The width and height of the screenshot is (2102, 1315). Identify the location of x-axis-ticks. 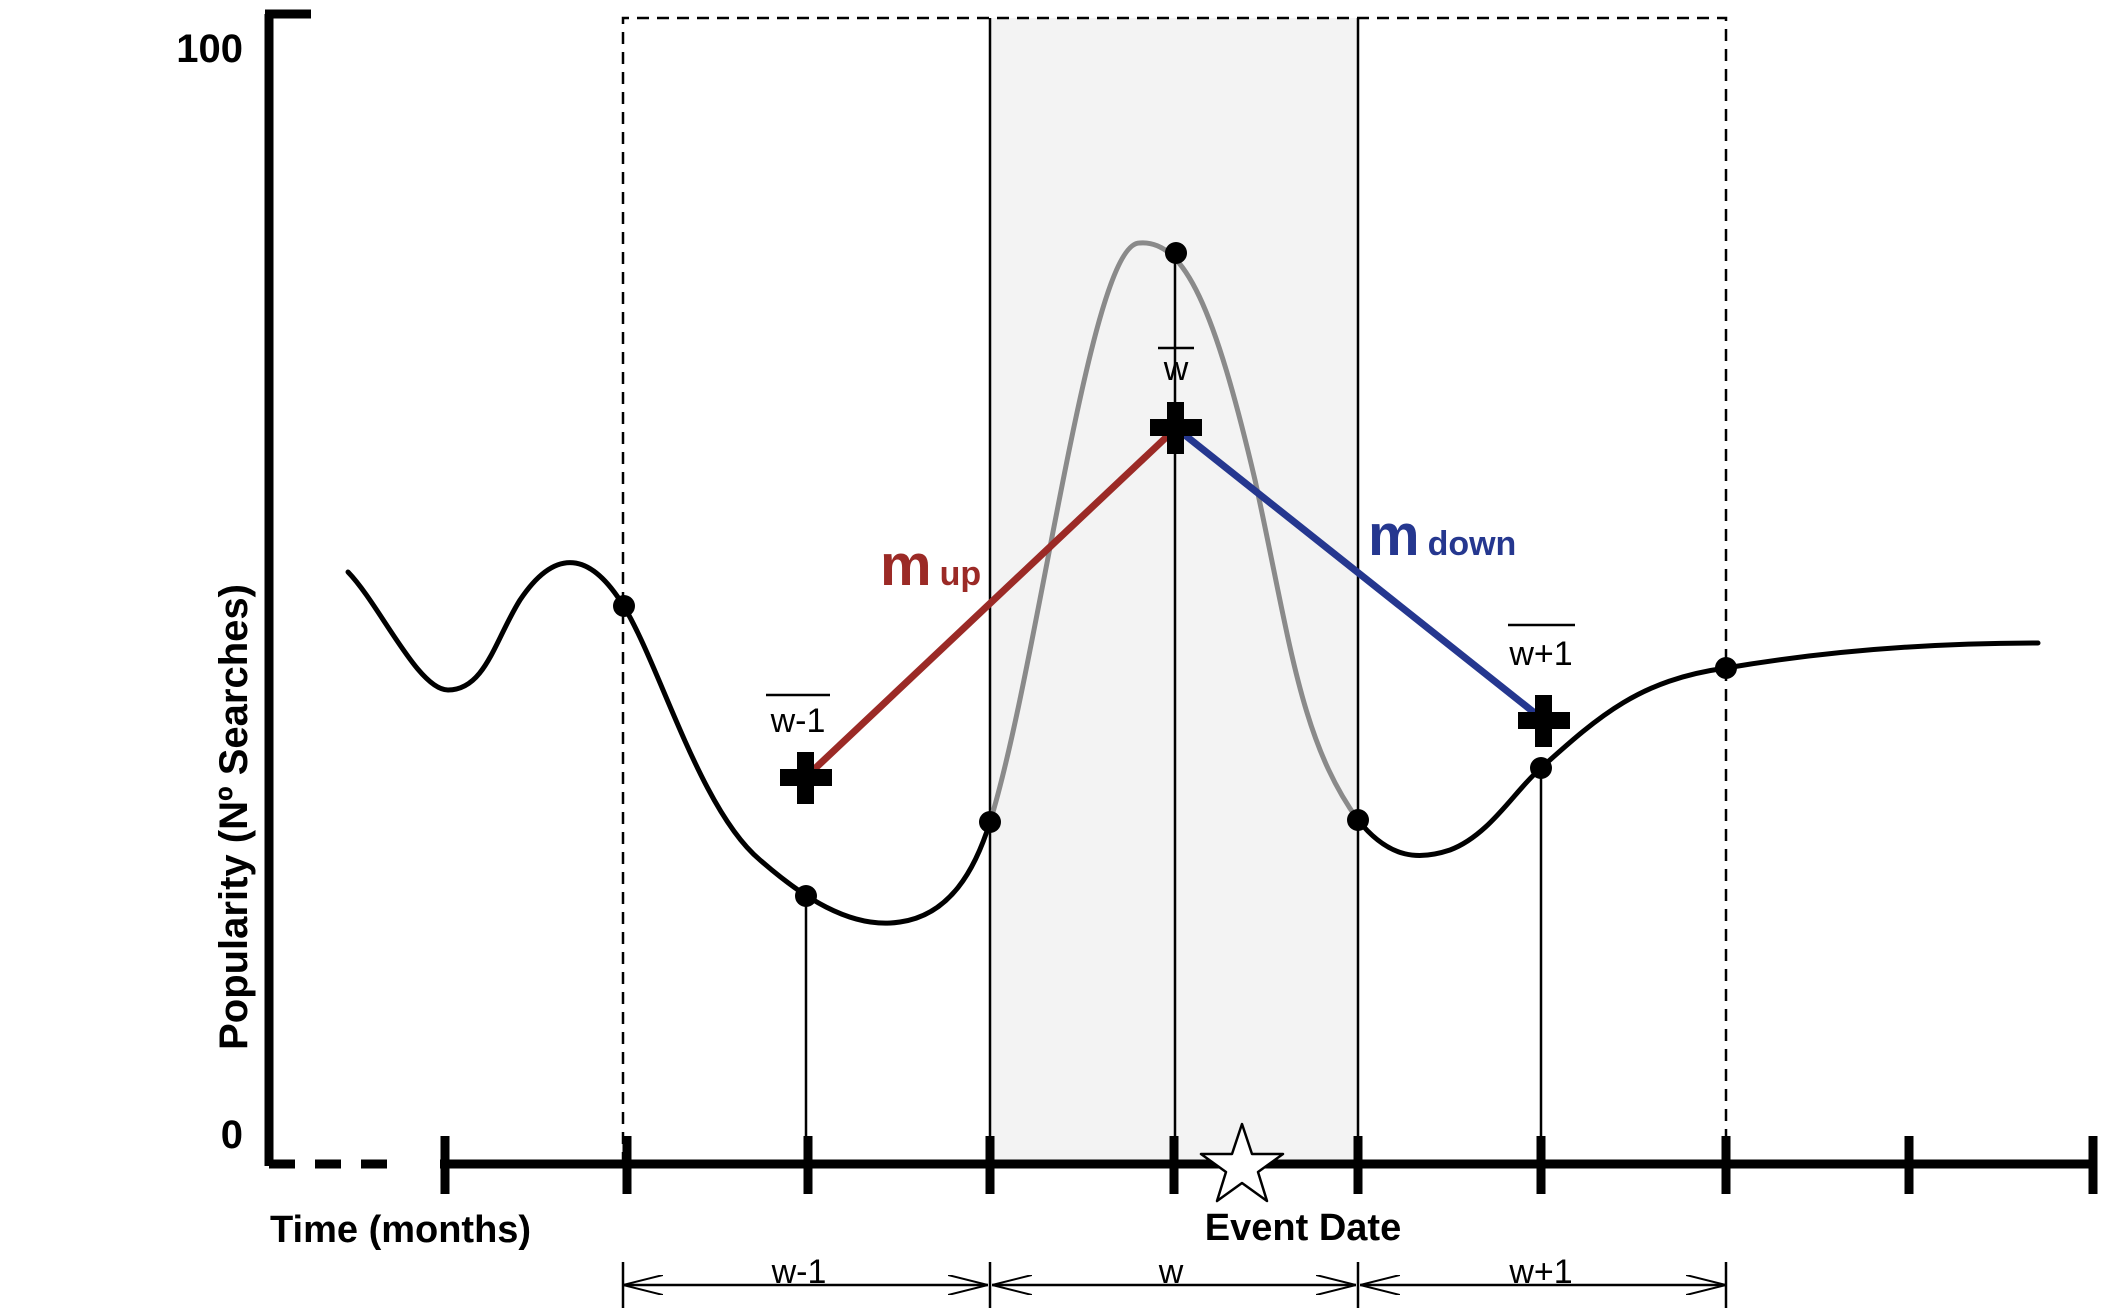
(1269, 1165).